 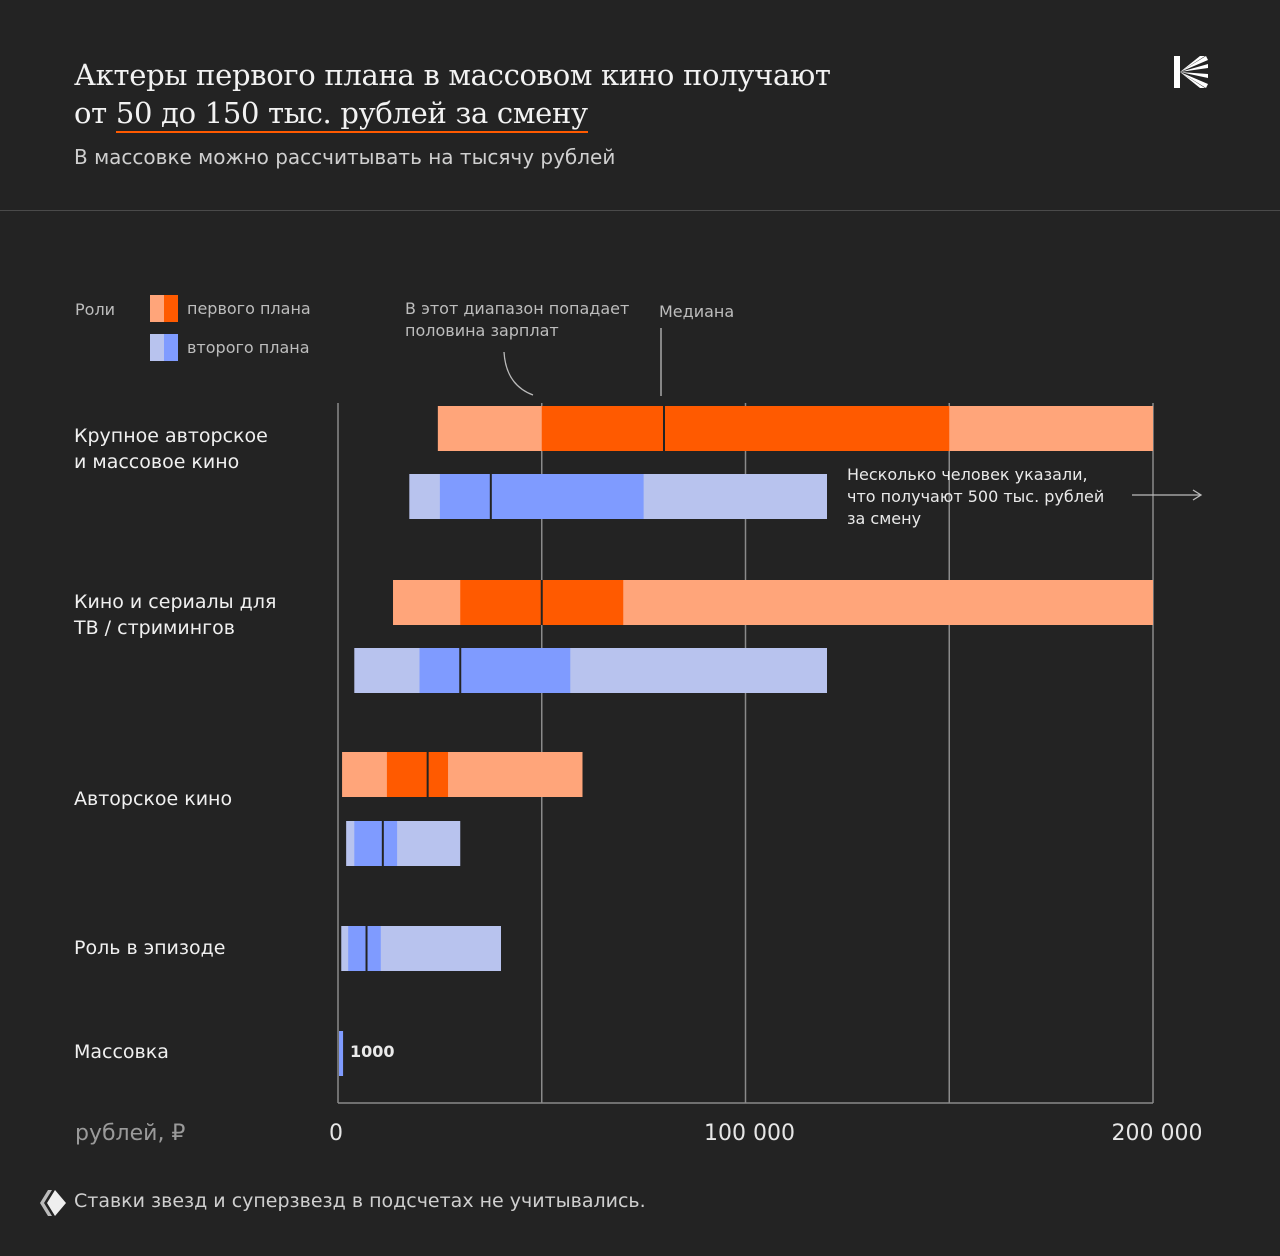 I want to click on header-divider, so click(x=640, y=210).